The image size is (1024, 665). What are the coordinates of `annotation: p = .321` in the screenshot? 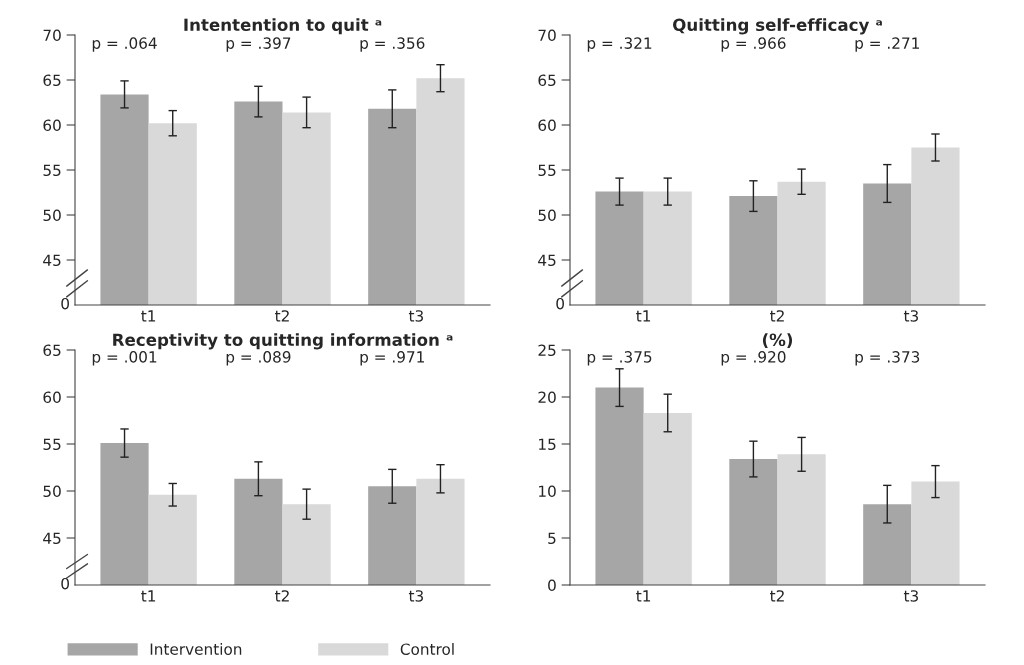 It's located at (619, 44).